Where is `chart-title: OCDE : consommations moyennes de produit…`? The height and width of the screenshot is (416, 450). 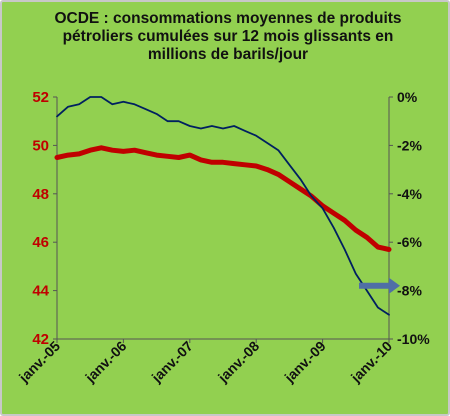 chart-title: OCDE : consommations moyennes de produit… is located at coordinates (228, 37).